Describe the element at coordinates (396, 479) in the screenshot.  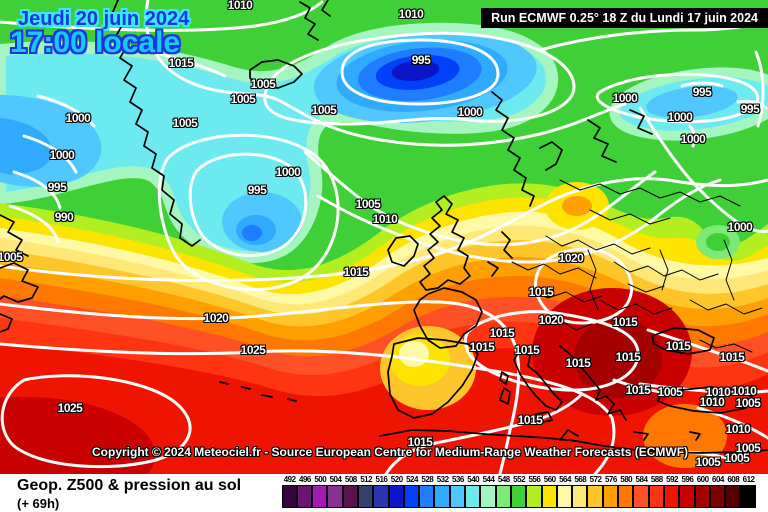
I see `legend-value: 520` at that location.